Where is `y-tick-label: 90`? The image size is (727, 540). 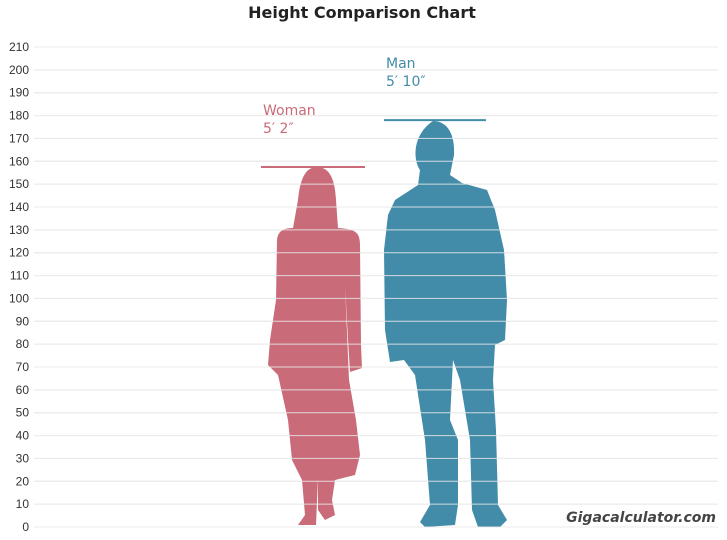
y-tick-label: 90 is located at coordinates (23, 321).